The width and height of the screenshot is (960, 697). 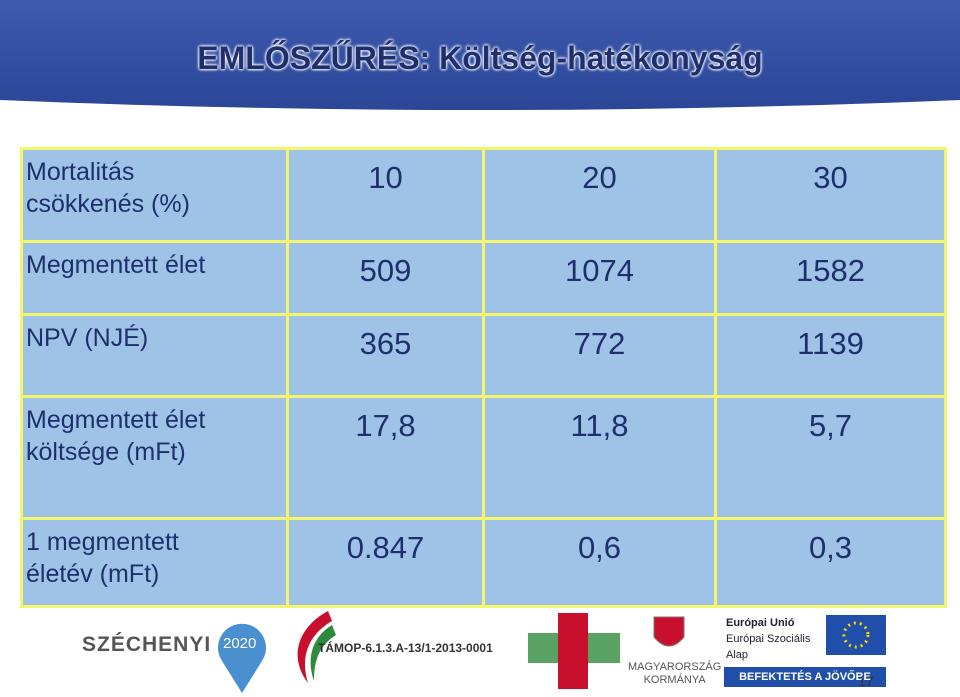 I want to click on page-number: 17, so click(x=866, y=681).